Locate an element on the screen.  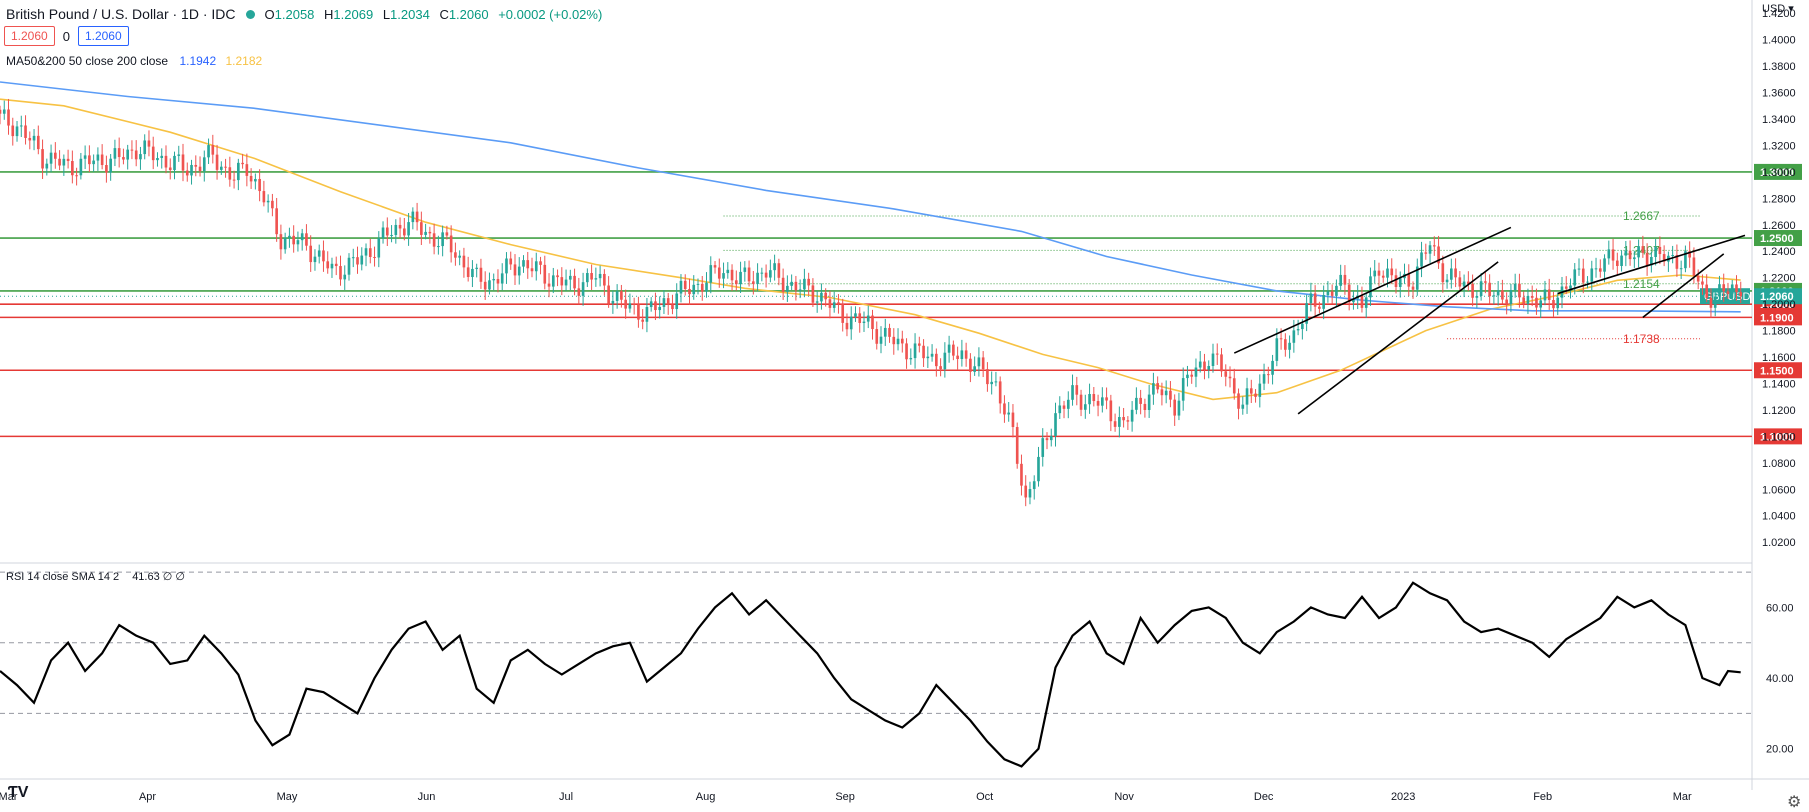
tradingview-logo-icon: ƬV is located at coordinates (18, 792).